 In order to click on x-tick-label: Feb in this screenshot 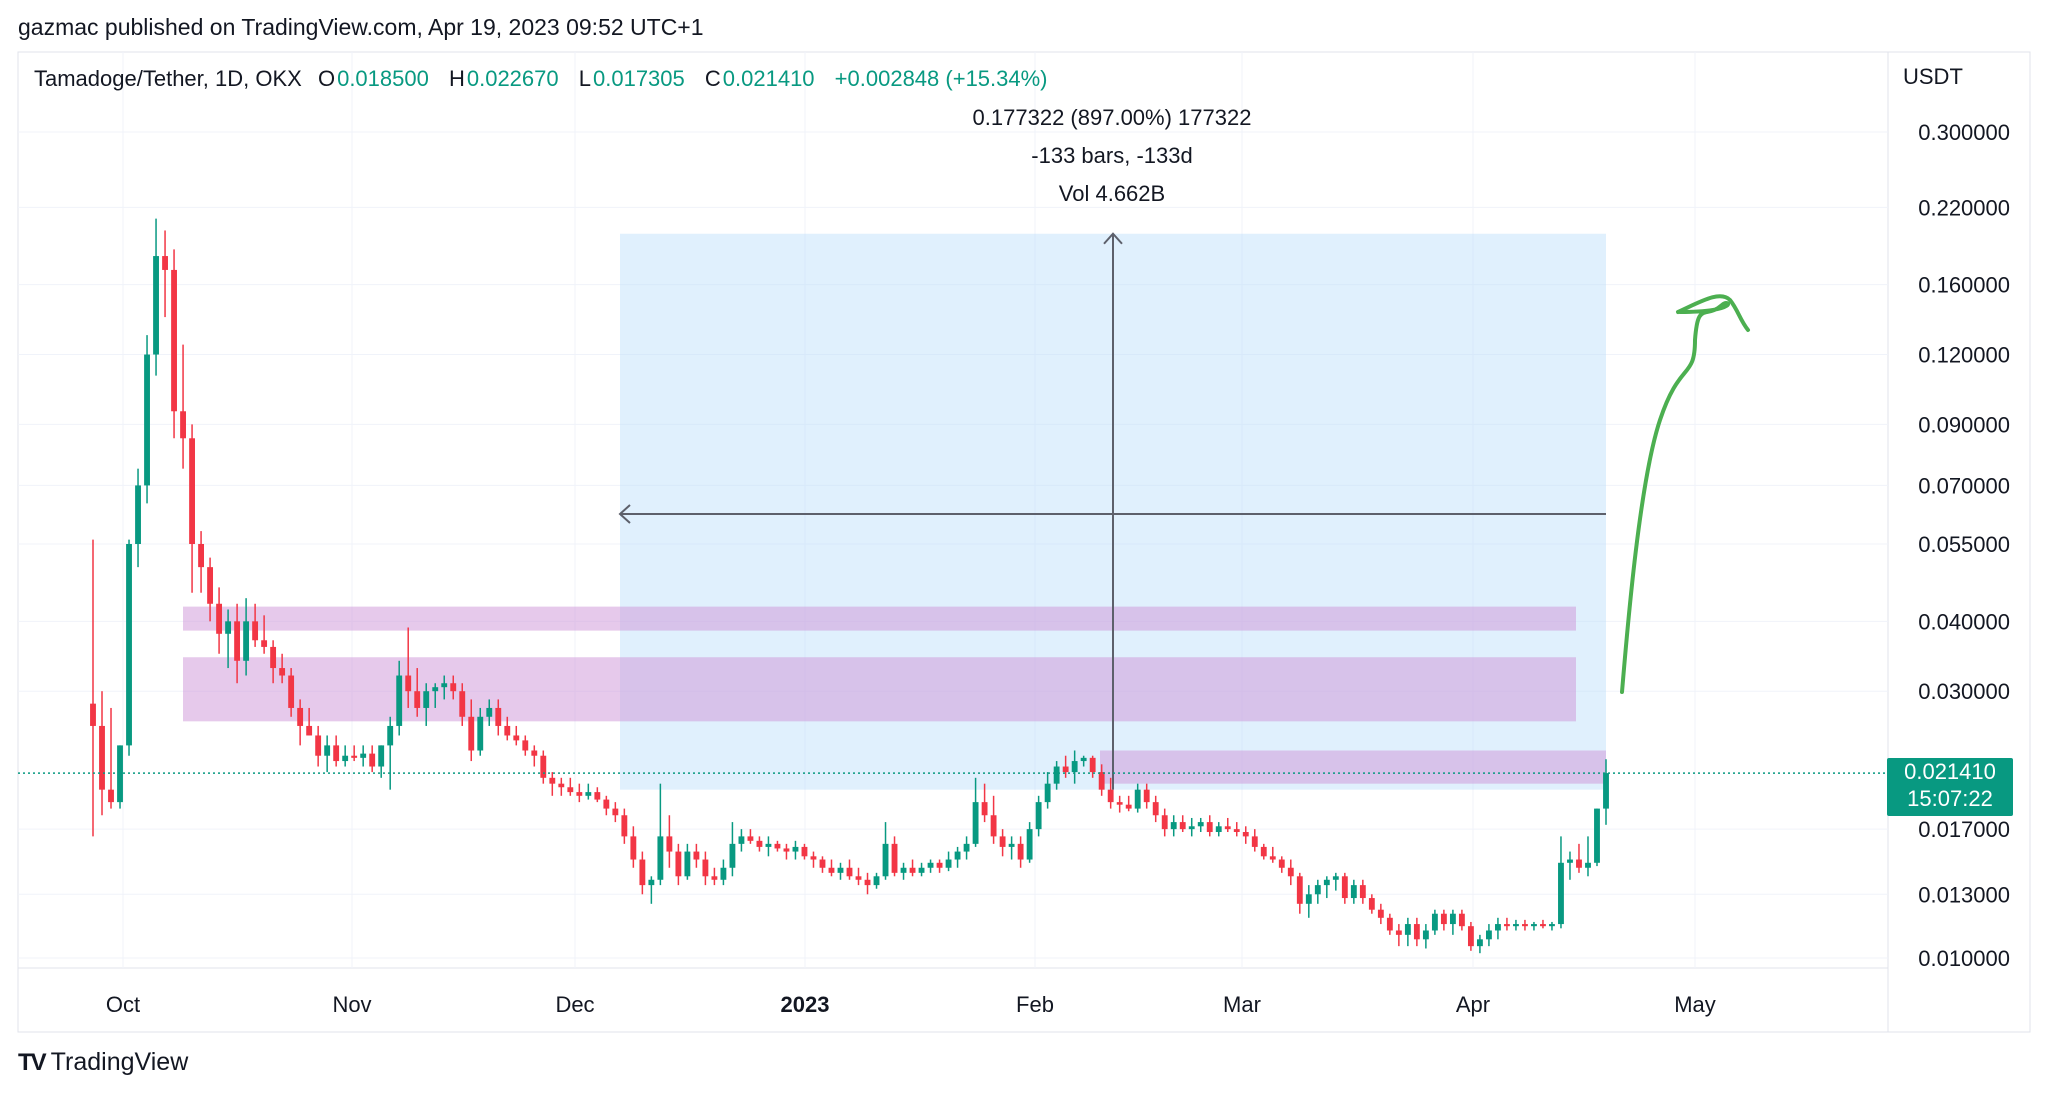, I will do `click(1035, 1004)`.